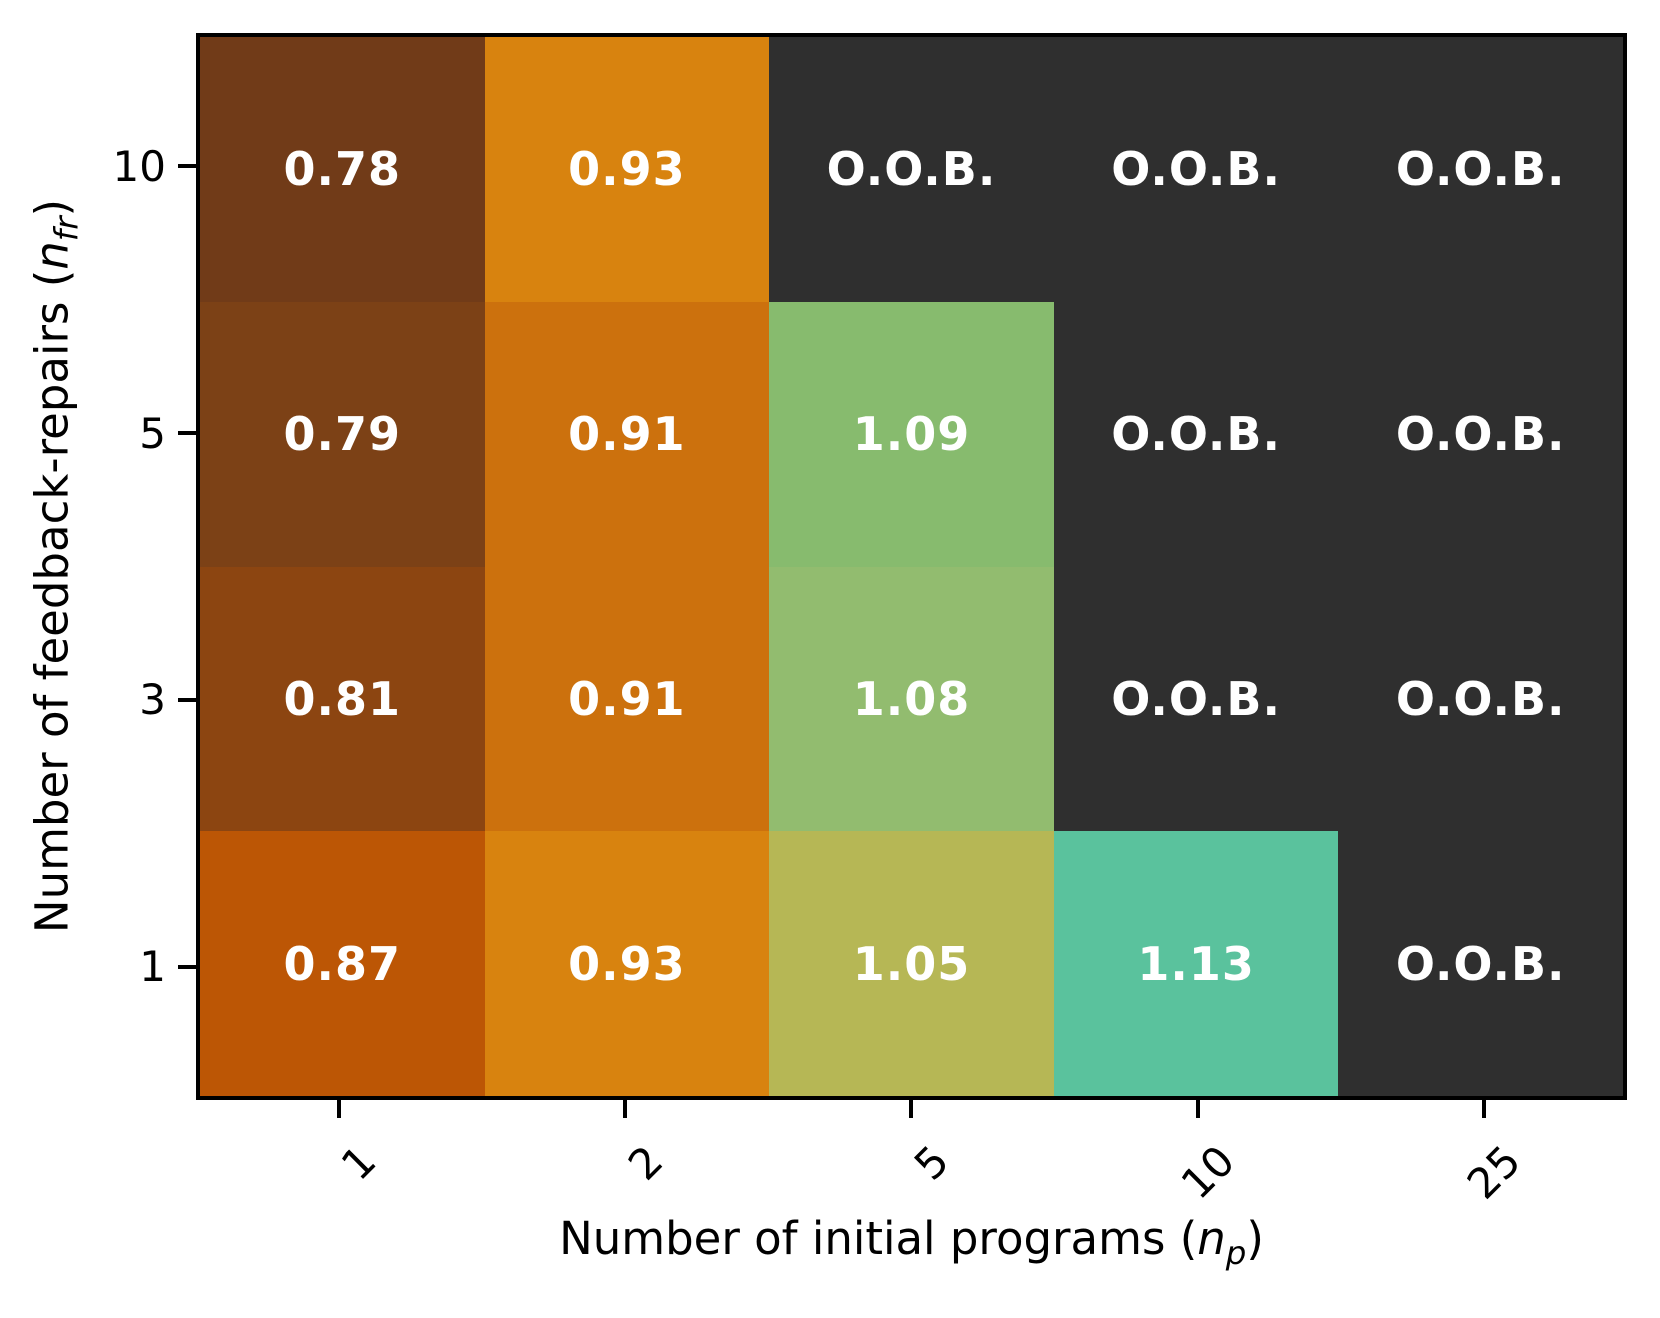 This screenshot has width=1660, height=1318. Describe the element at coordinates (1255, 1238) in the screenshot. I see `x-axis-title-close: )` at that location.